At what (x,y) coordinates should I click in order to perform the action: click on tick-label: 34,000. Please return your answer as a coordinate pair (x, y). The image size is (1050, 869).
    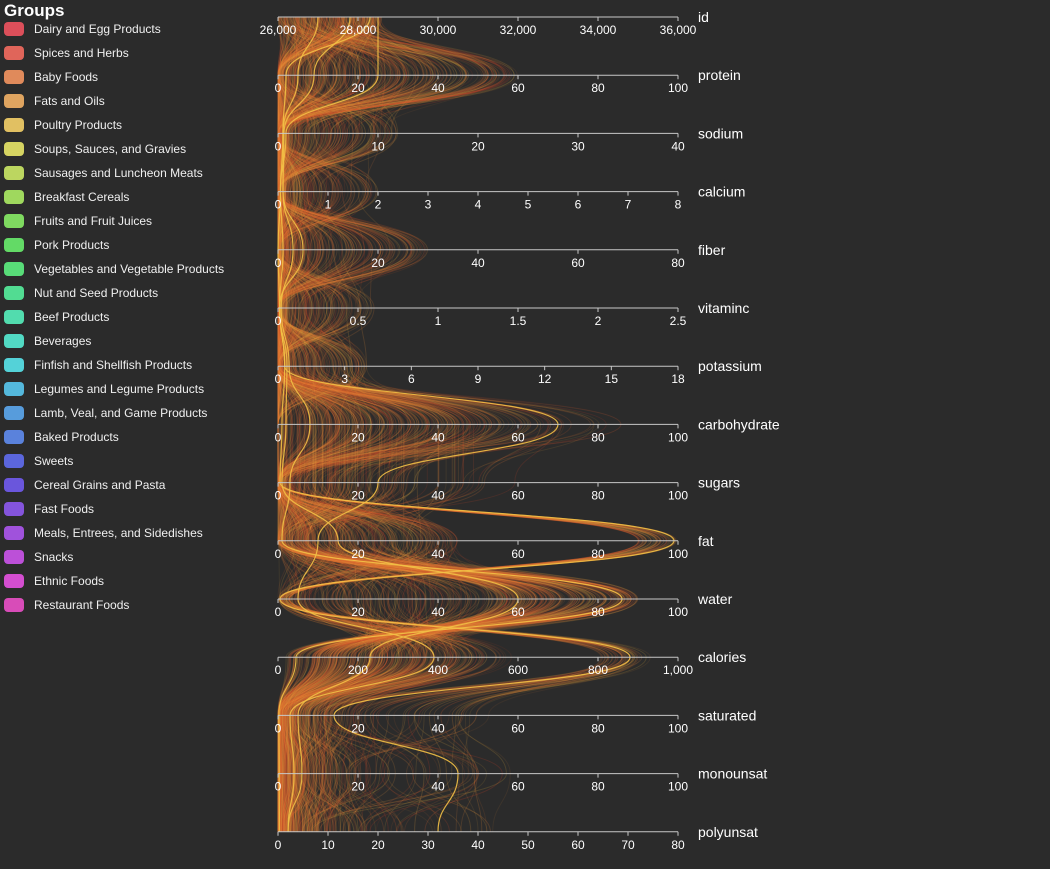
    Looking at the image, I should click on (598, 30).